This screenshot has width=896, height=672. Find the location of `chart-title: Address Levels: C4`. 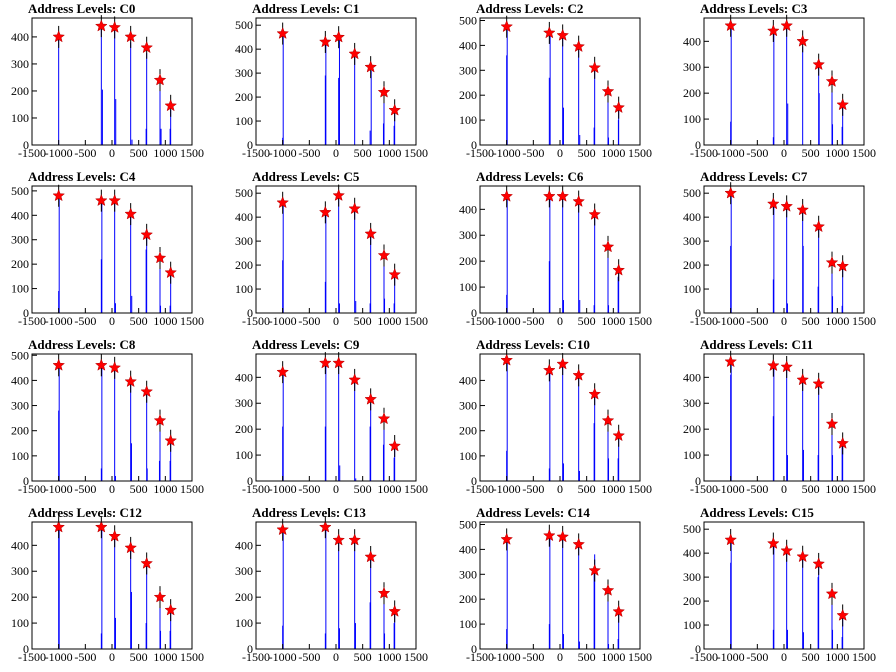

chart-title: Address Levels: C4 is located at coordinates (82, 176).